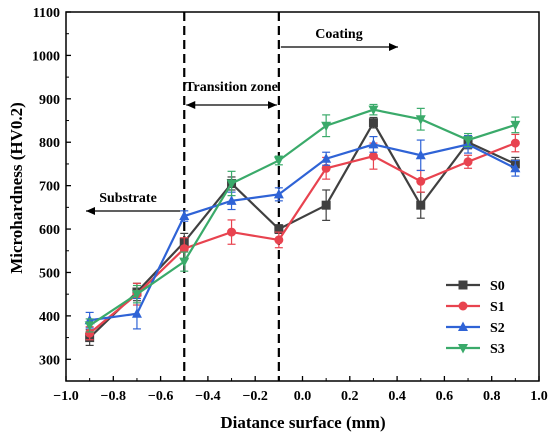  Describe the element at coordinates (475, 307) in the screenshot. I see `legend-item-s1: S1` at that location.